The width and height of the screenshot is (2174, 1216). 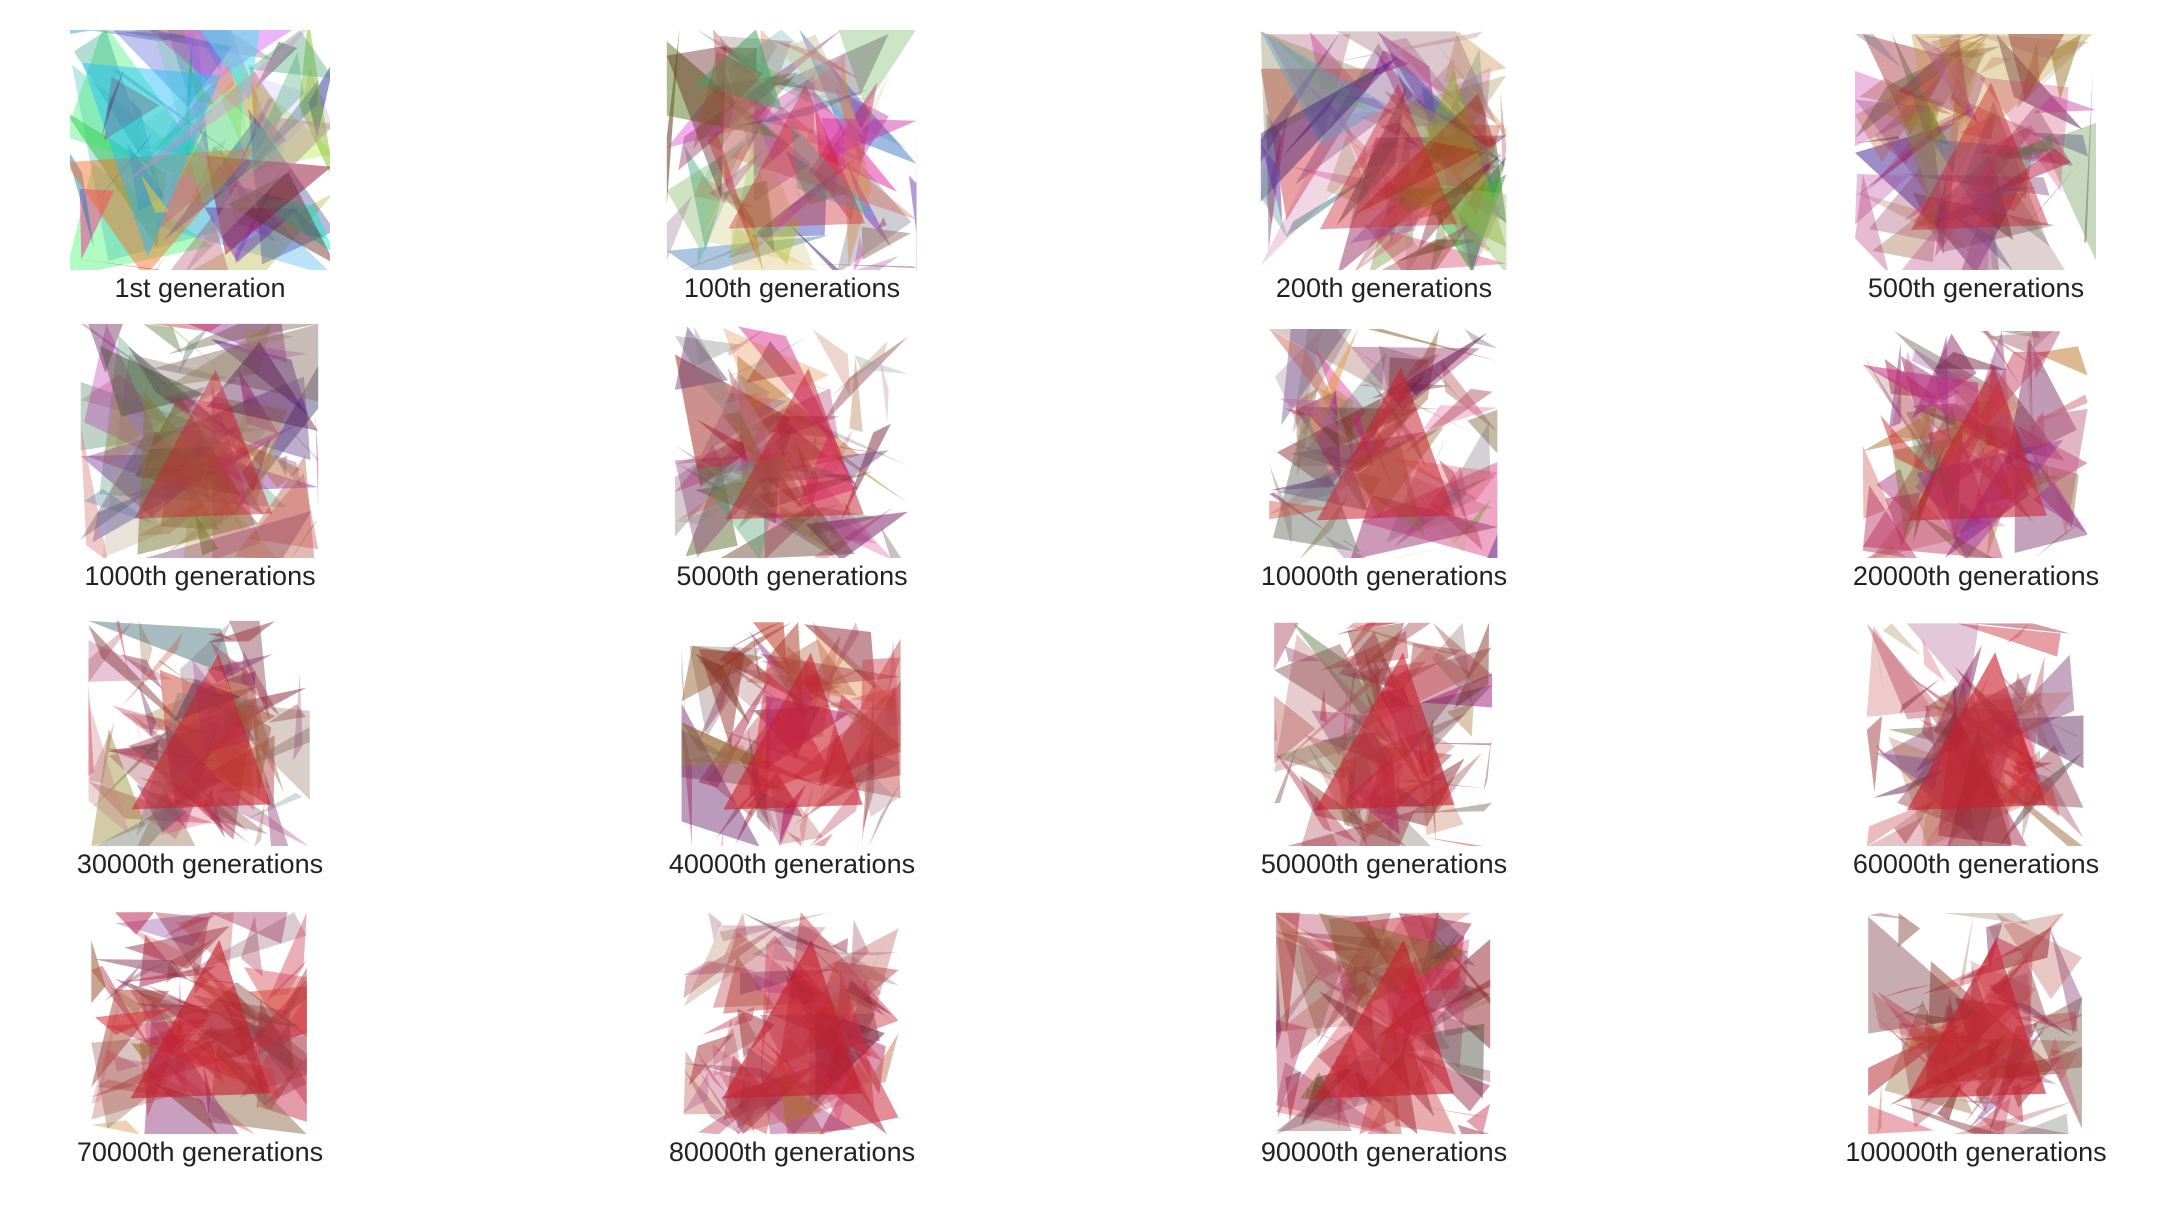 I want to click on generation-tile: 100th generations, so click(x=792, y=170).